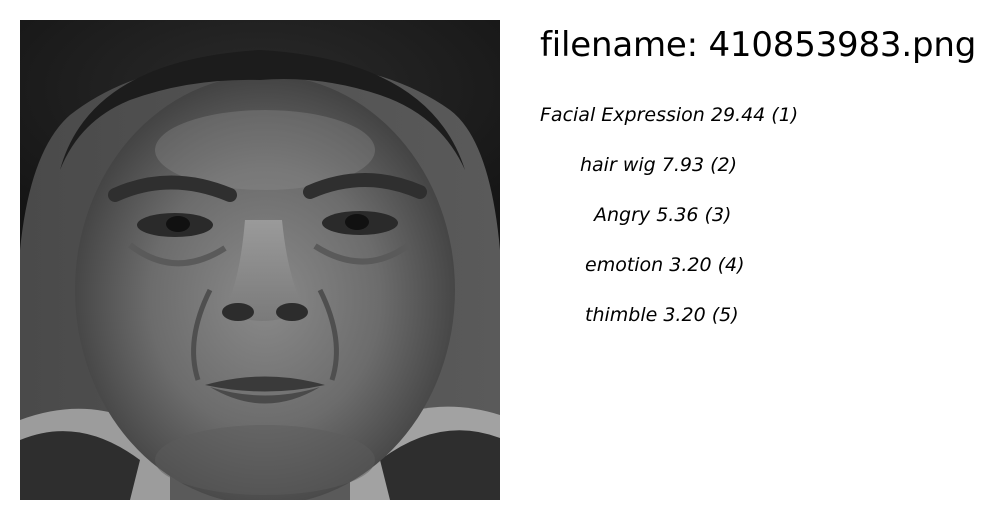 The width and height of the screenshot is (1000, 520). I want to click on filename-label: filename: 410853983.png, so click(758, 45).